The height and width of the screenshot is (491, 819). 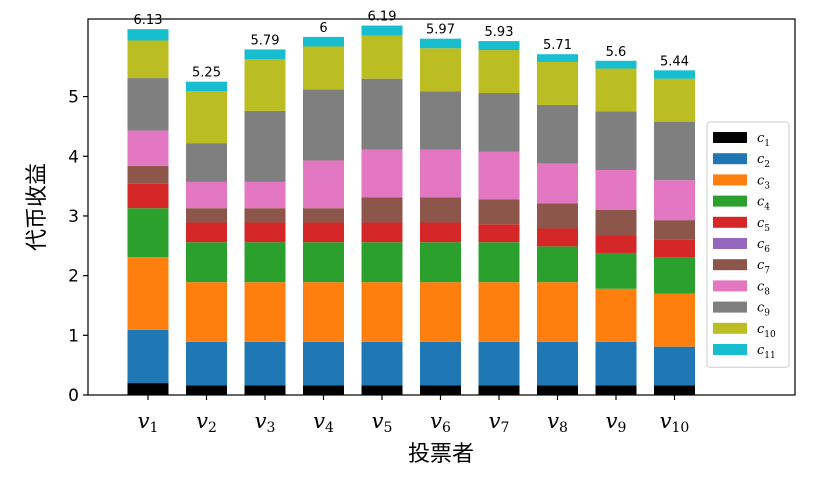 What do you see at coordinates (730, 180) in the screenshot?
I see `legend-swatch-c3` at bounding box center [730, 180].